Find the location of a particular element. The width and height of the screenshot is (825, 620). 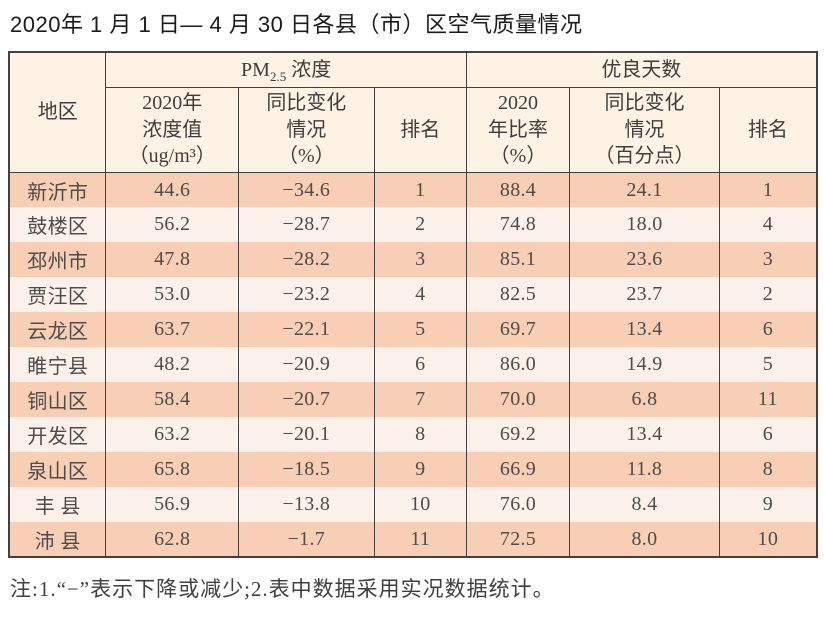

cell-pm-value: 53.0 is located at coordinates (172, 295).